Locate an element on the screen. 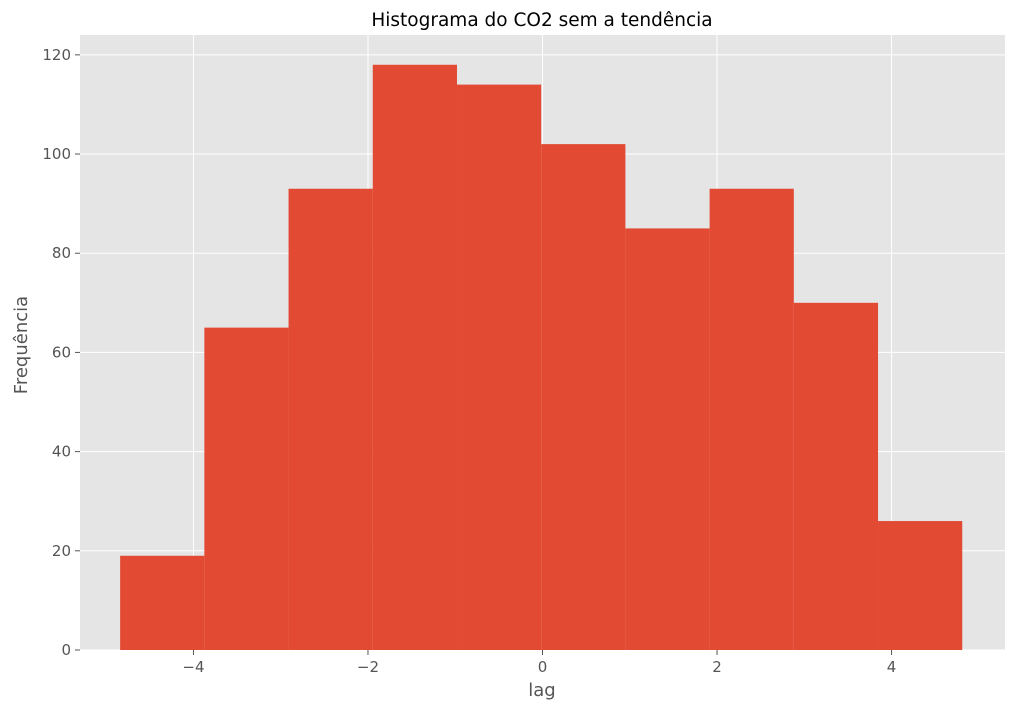  y-axis-label: Frequência is located at coordinates (21, 345).